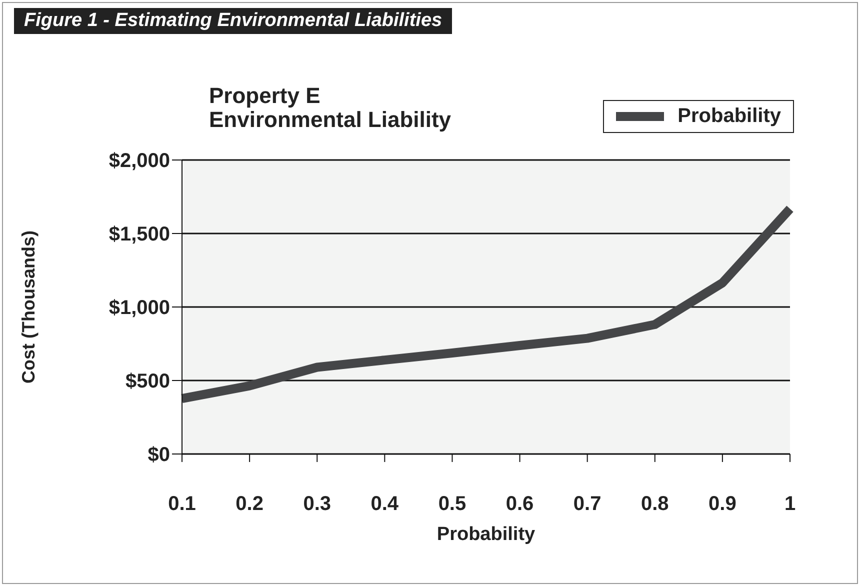  I want to click on y-tick-label: $1,500, so click(139, 235).